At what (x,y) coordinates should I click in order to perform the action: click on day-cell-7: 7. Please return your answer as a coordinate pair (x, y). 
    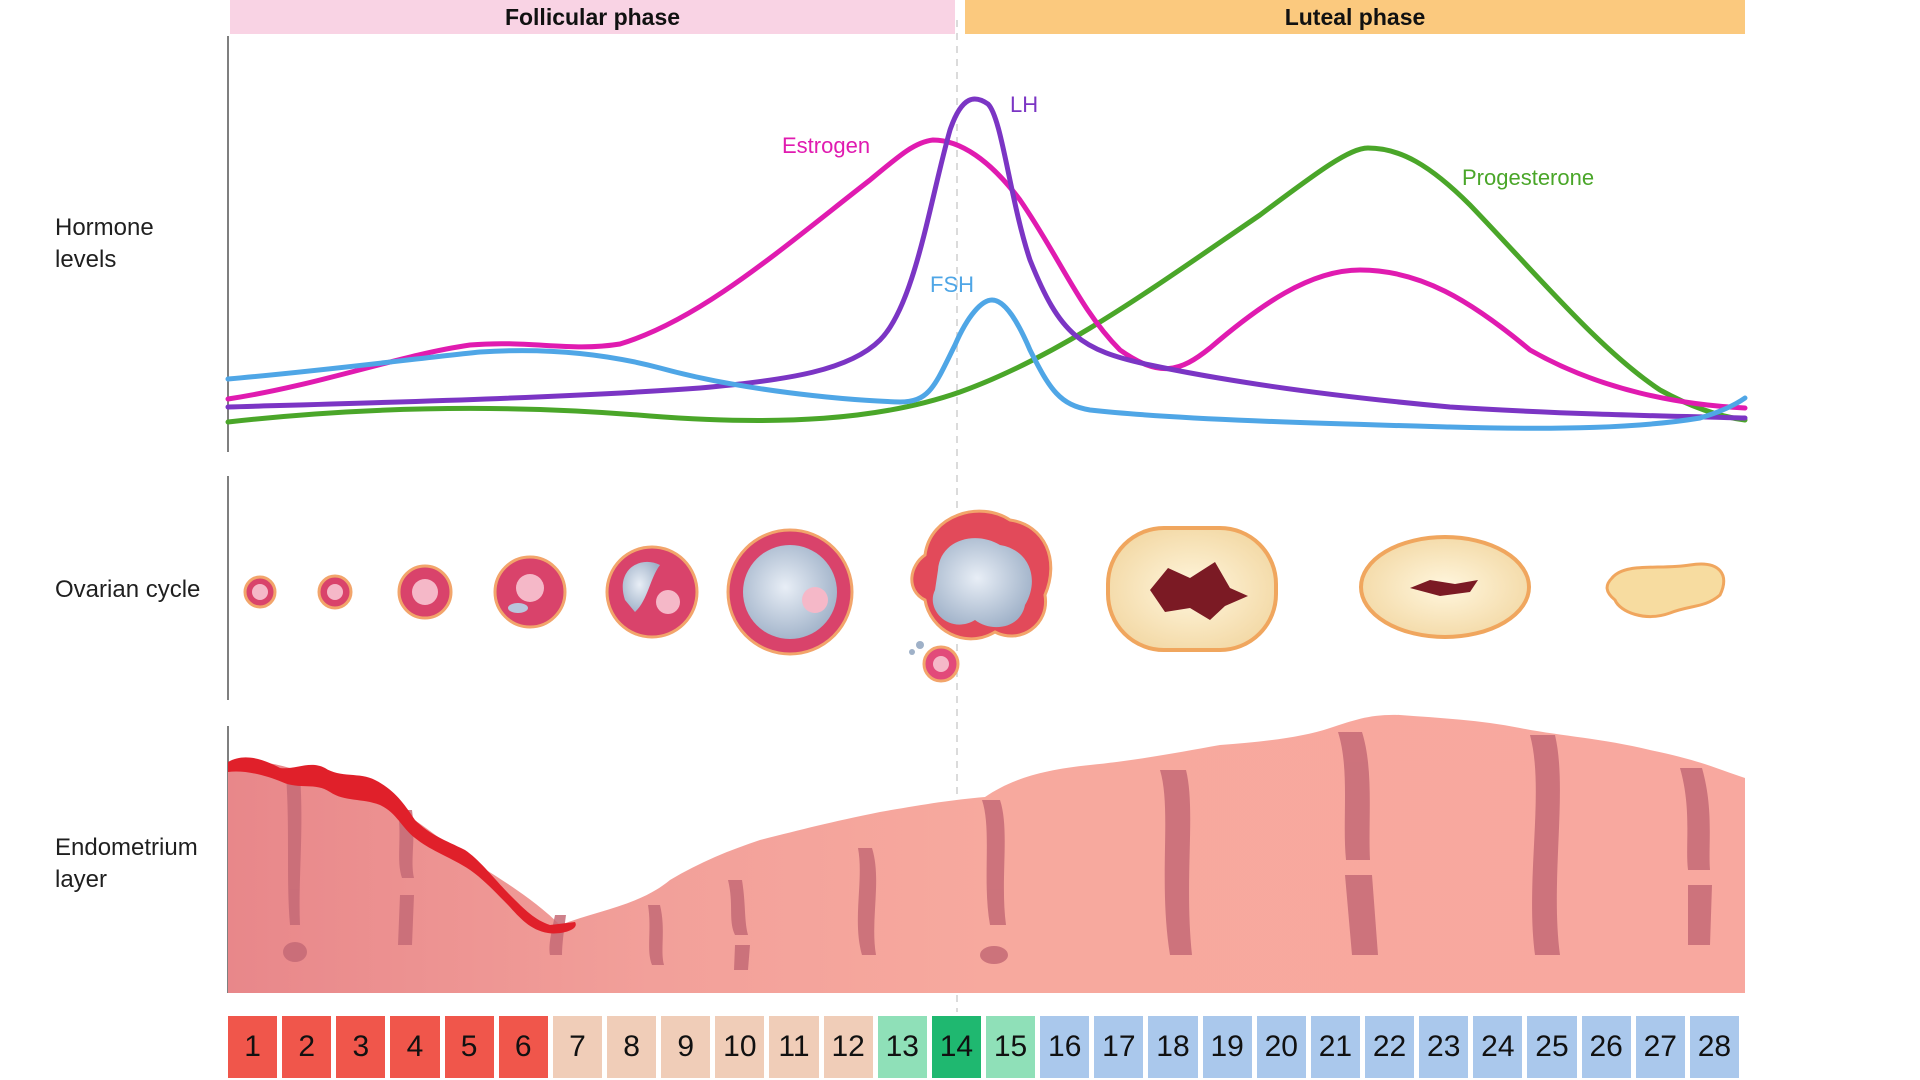
    Looking at the image, I should click on (577, 1047).